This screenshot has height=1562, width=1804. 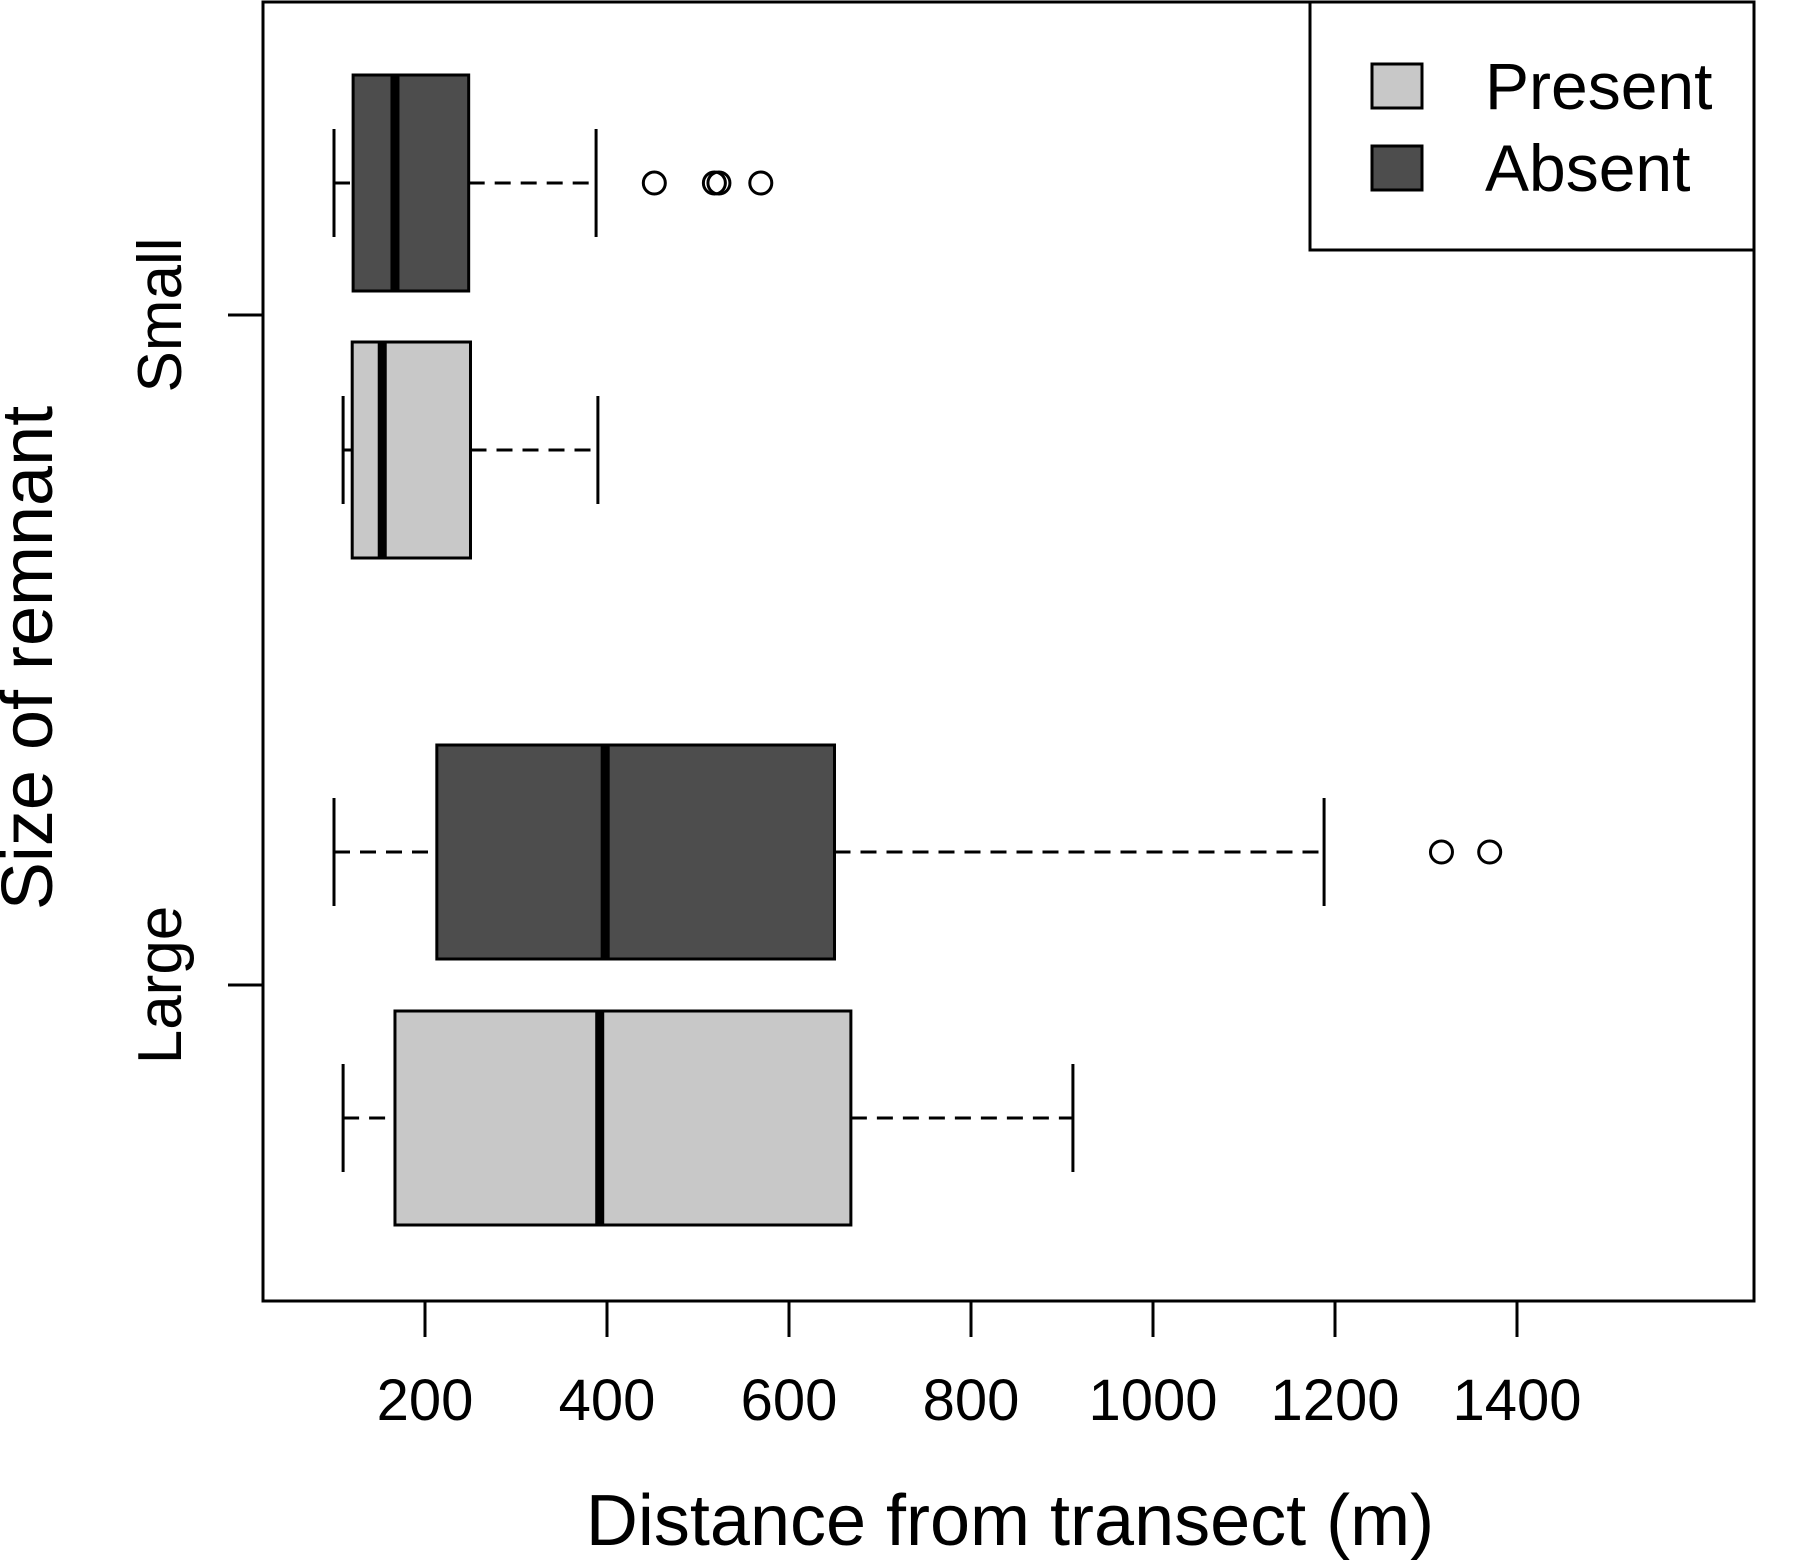 I want to click on box-present-large, so click(x=708, y=1118).